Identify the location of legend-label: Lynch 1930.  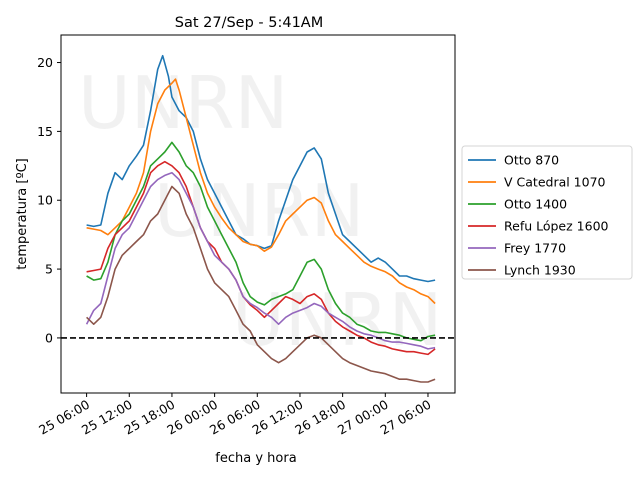
(540, 270).